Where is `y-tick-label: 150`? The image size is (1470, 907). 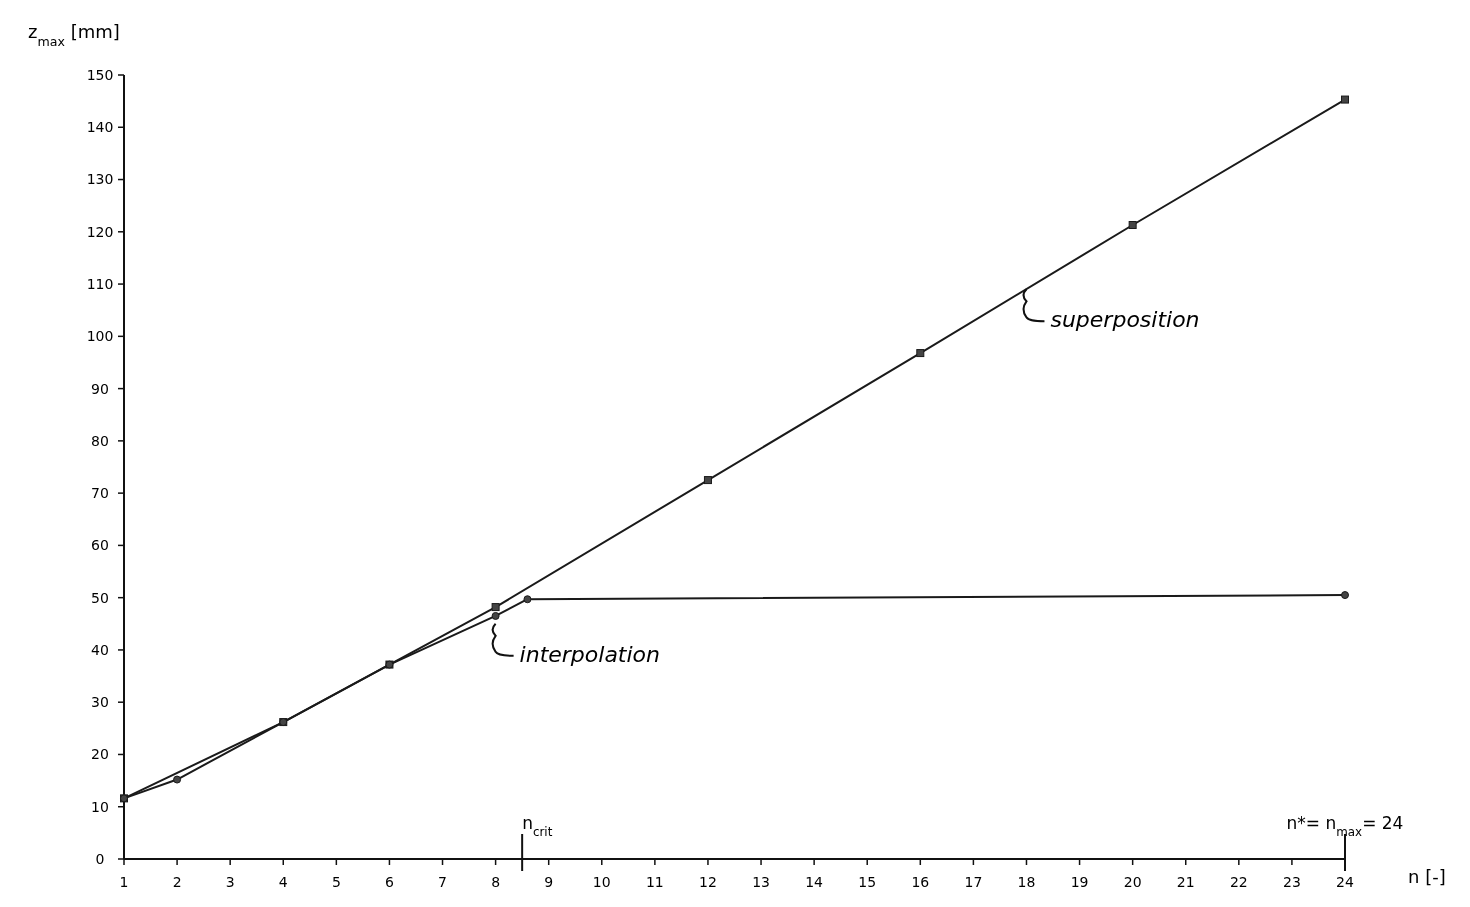
y-tick-label: 150 is located at coordinates (100, 74).